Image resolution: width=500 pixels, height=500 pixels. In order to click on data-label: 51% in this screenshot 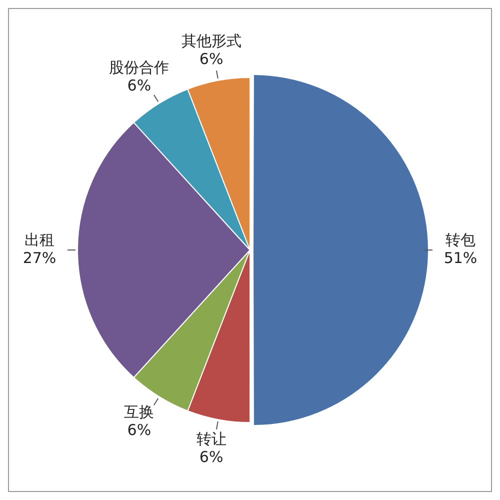, I will do `click(461, 257)`.